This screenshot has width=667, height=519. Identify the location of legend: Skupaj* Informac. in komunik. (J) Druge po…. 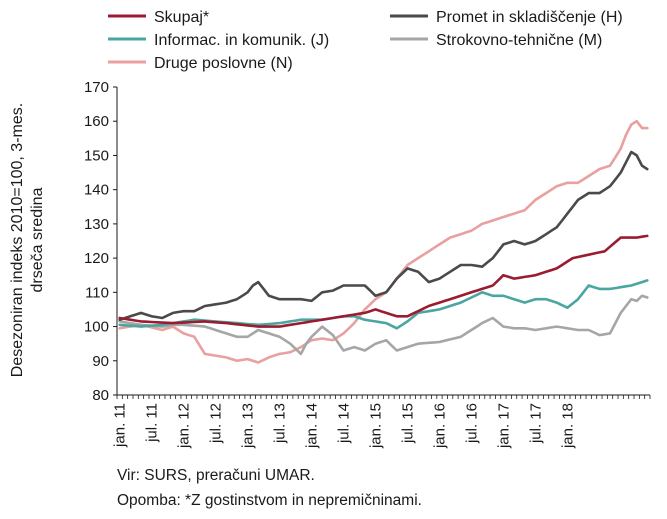
(365, 40).